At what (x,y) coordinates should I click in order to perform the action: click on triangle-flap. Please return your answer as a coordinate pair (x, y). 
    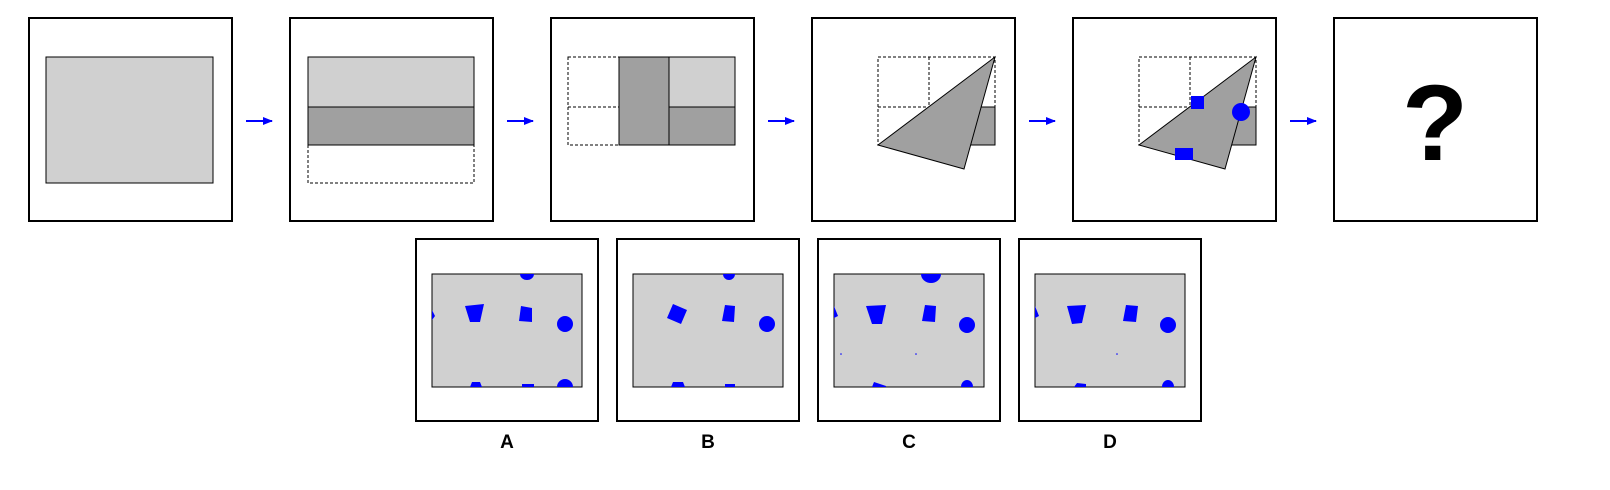
    Looking at the image, I should click on (936, 112).